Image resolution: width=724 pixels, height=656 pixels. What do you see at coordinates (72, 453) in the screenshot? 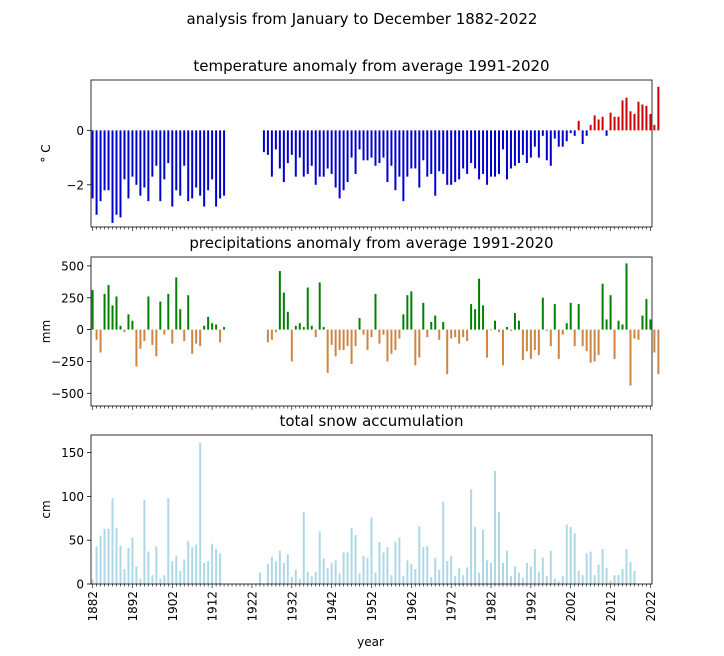
I see `y-tick-label: 150` at bounding box center [72, 453].